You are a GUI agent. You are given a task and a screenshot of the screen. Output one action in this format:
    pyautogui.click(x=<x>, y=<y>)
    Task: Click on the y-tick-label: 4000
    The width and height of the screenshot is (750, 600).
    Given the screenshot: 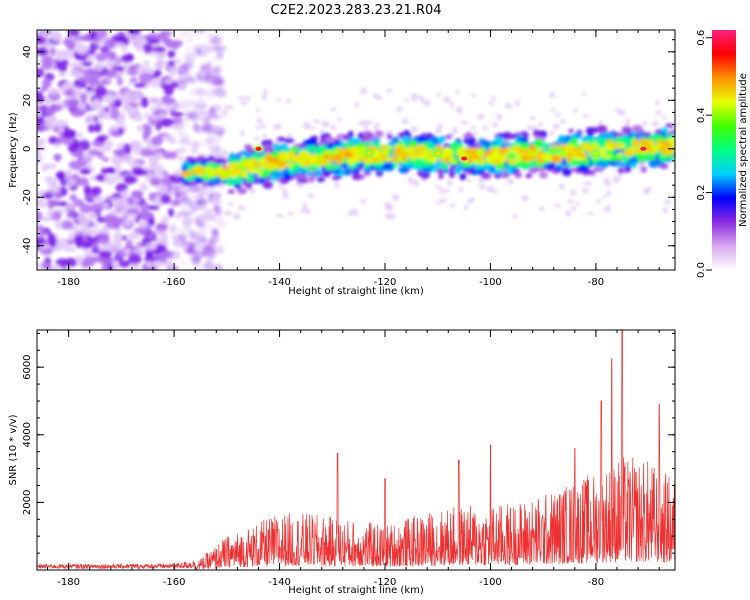 What is the action you would take?
    pyautogui.click(x=27, y=434)
    